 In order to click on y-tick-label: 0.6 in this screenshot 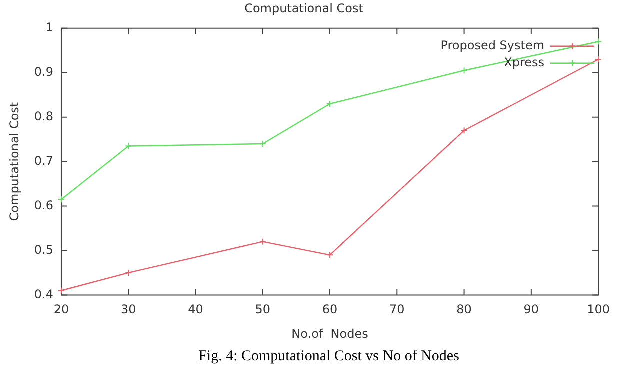, I will do `click(44, 205)`.